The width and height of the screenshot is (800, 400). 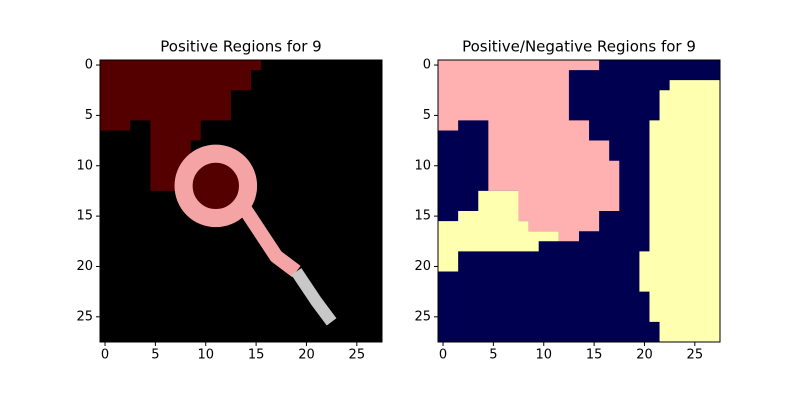 What do you see at coordinates (579, 47) in the screenshot?
I see `chart-title: Positive/Negative Regions for 9` at bounding box center [579, 47].